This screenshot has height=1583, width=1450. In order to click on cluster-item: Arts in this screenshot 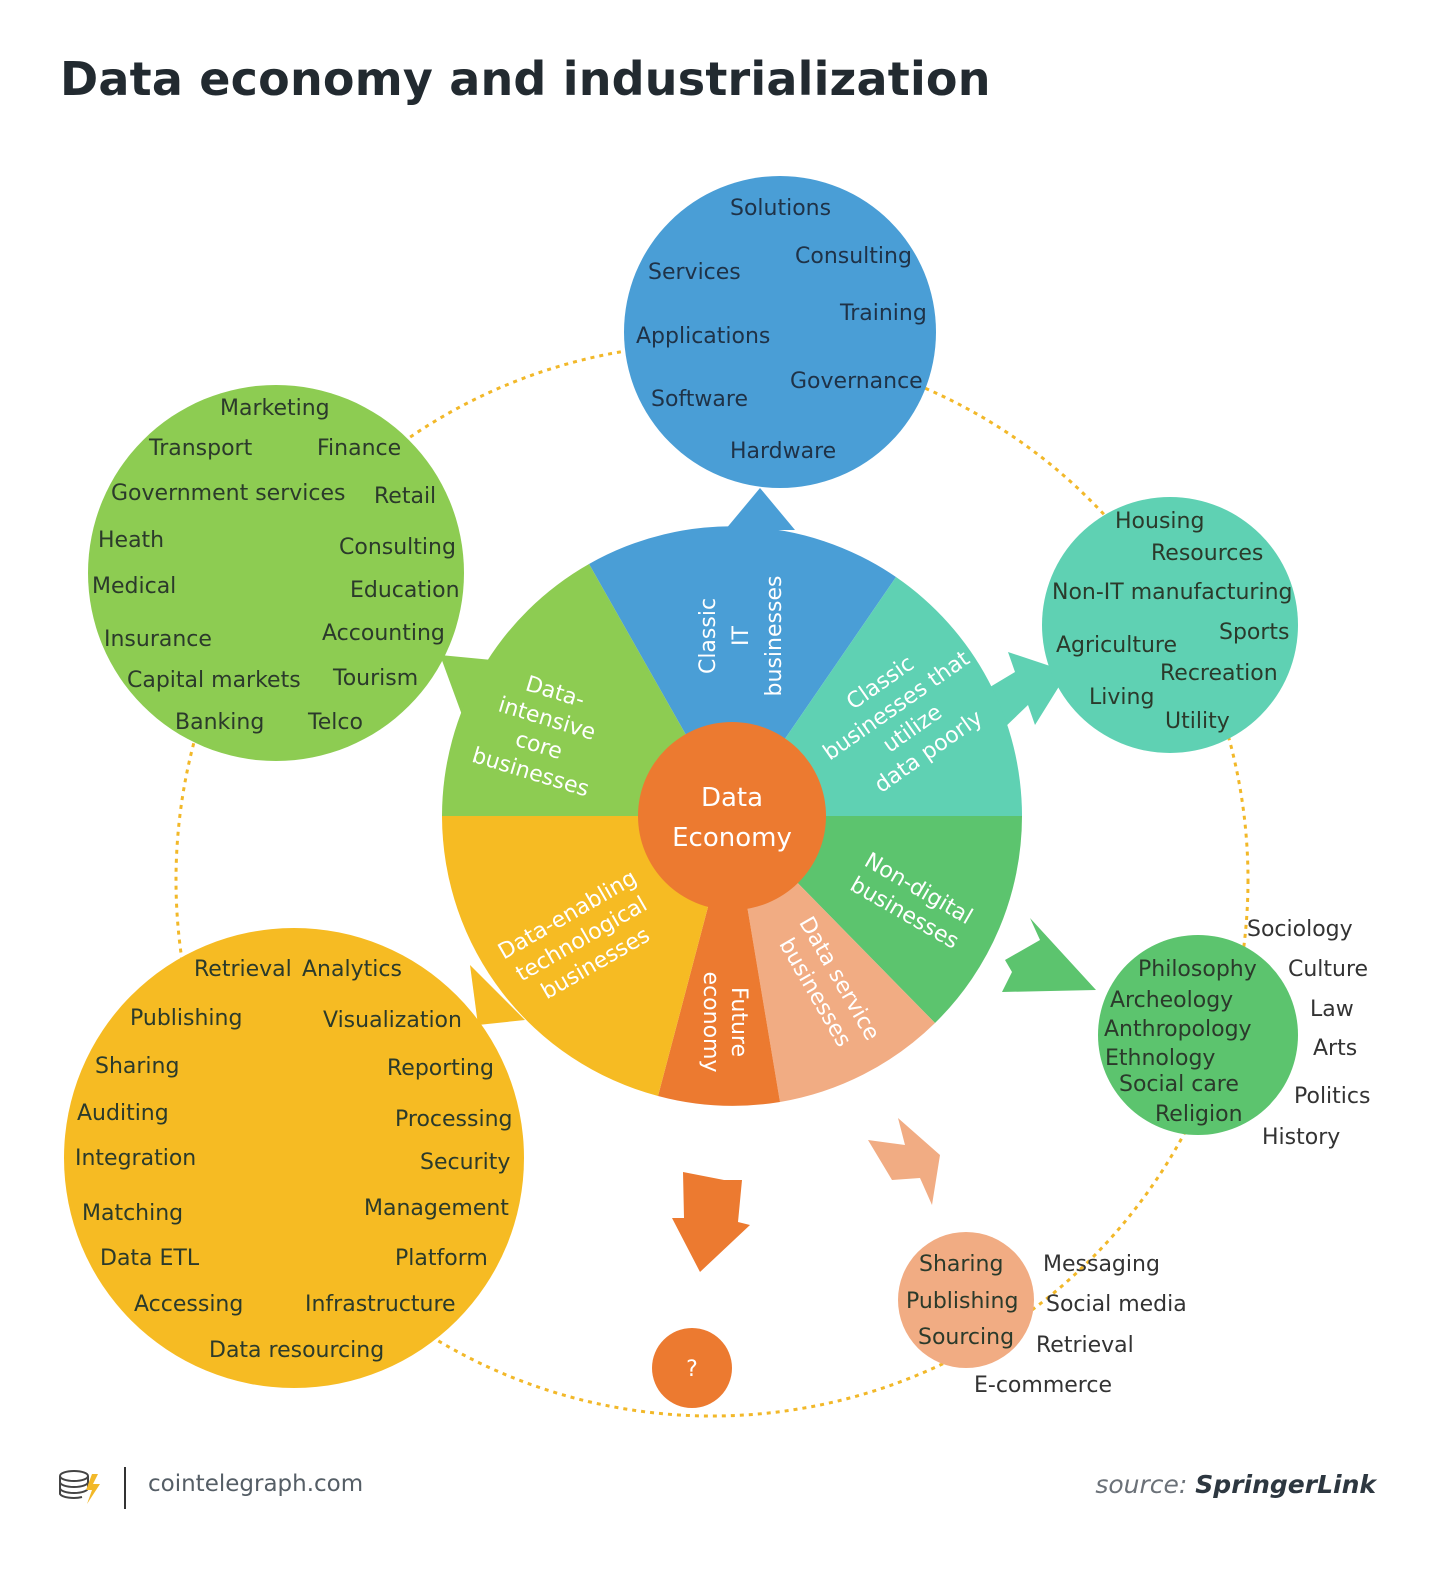, I will do `click(1335, 1048)`.